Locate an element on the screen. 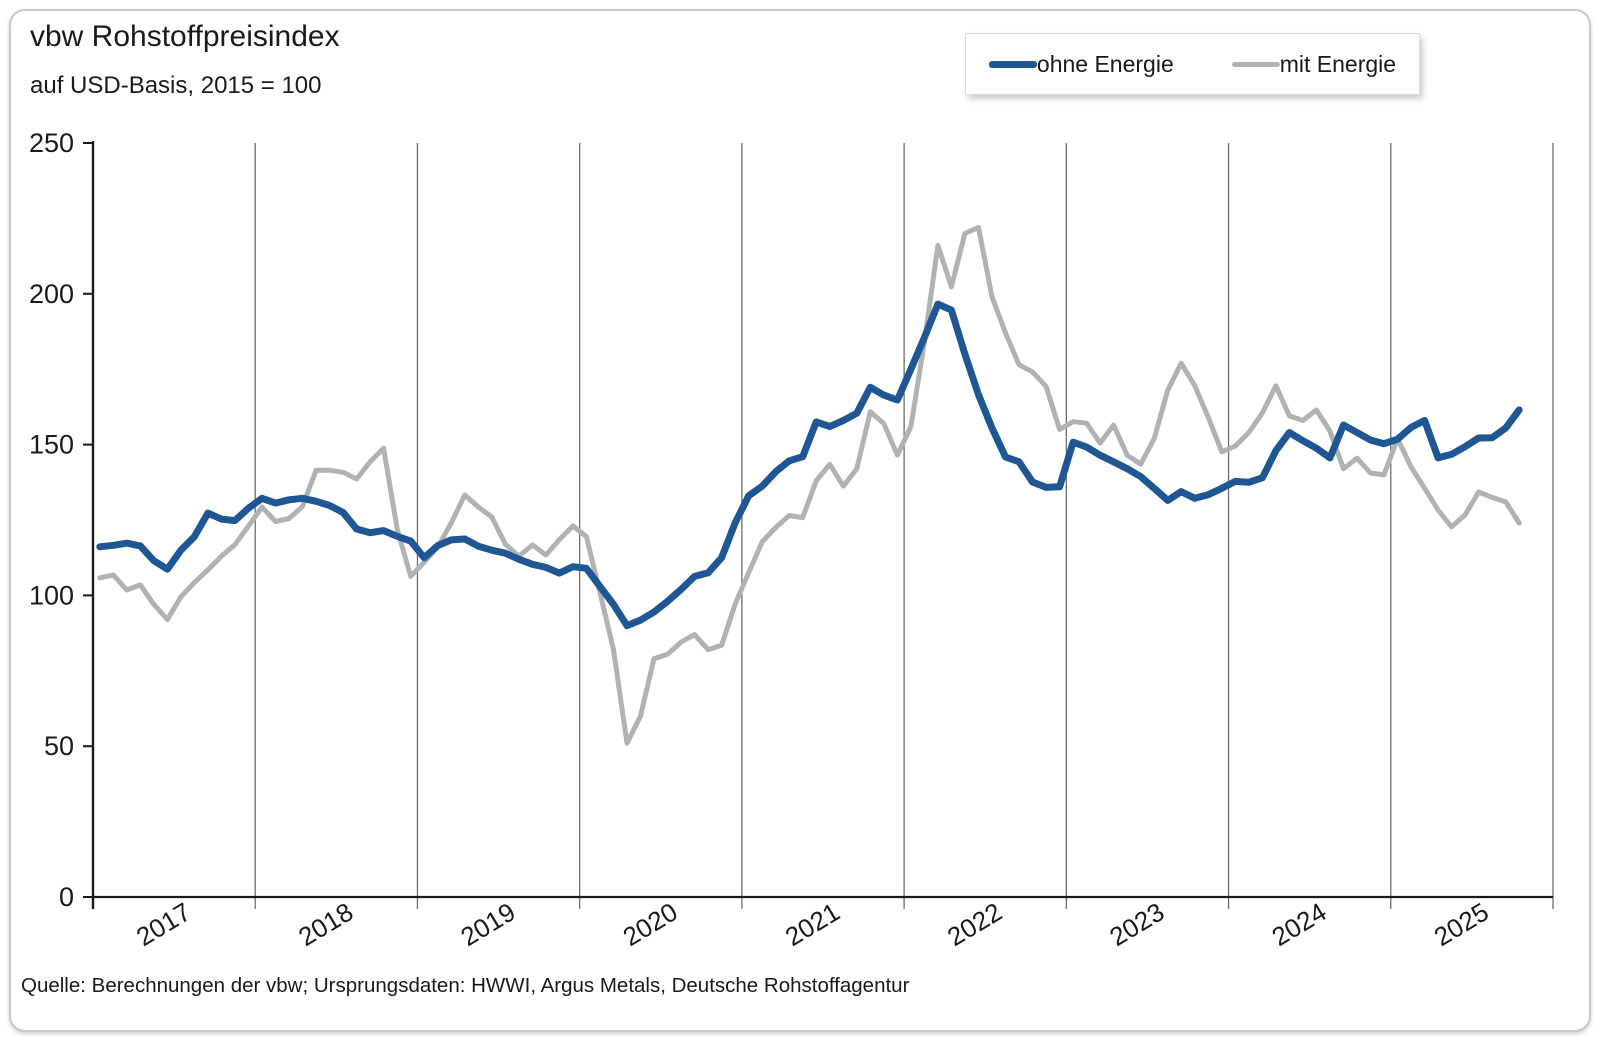 Image resolution: width=1600 pixels, height=1041 pixels. legend-item: ohne Energie is located at coordinates (1081, 64).